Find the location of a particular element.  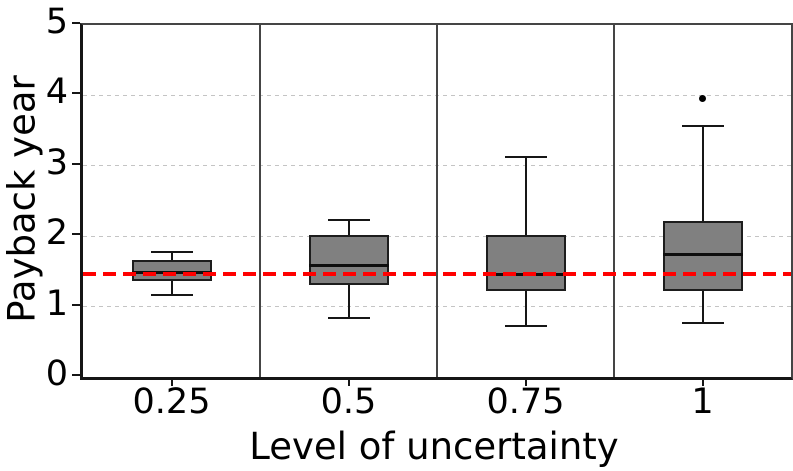

x-axis-label: Level of uncertainty is located at coordinates (434, 446).